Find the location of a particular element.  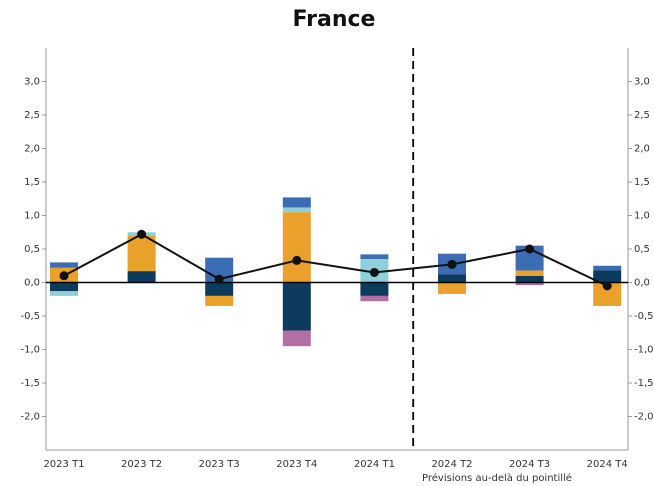

y2-tick-label: 1,5 is located at coordinates (642, 182).